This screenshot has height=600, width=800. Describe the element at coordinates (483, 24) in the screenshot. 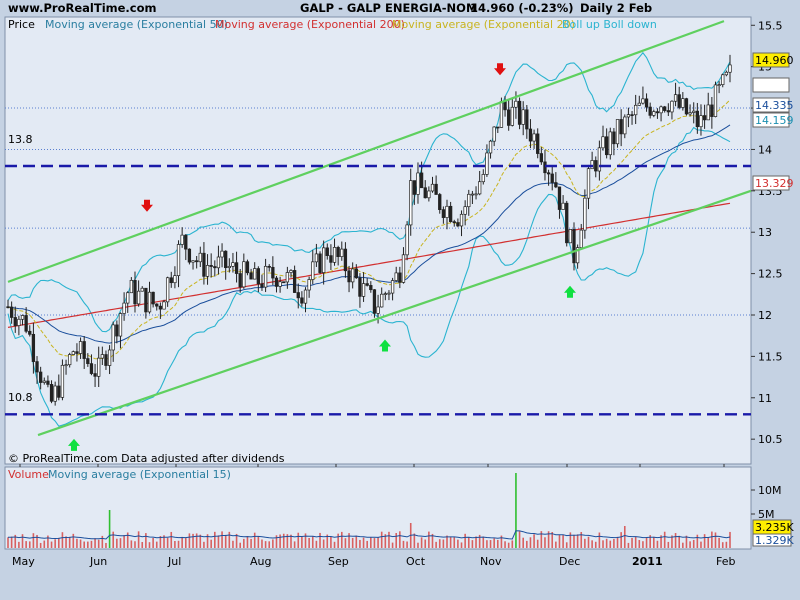

I see `legend-ema20: Moving average (Exponential 20)` at that location.